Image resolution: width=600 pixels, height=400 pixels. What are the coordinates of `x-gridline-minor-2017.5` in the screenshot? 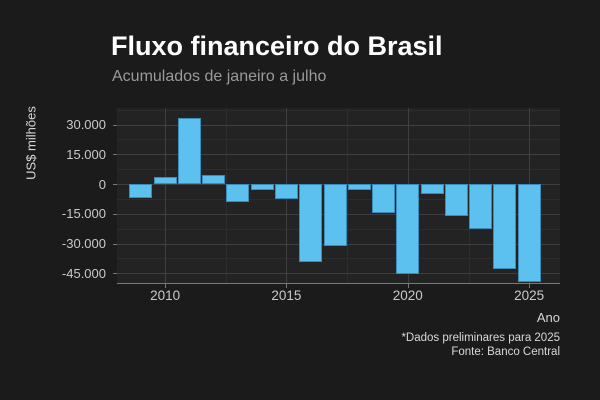 It's located at (348, 195).